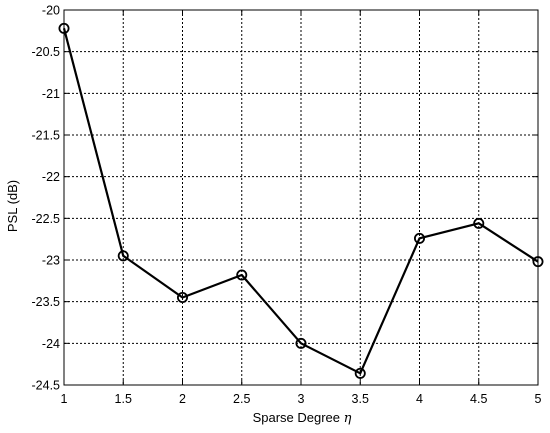 This screenshot has width=550, height=433. Describe the element at coordinates (51, 11) in the screenshot. I see `y-tick-label: -20` at that location.